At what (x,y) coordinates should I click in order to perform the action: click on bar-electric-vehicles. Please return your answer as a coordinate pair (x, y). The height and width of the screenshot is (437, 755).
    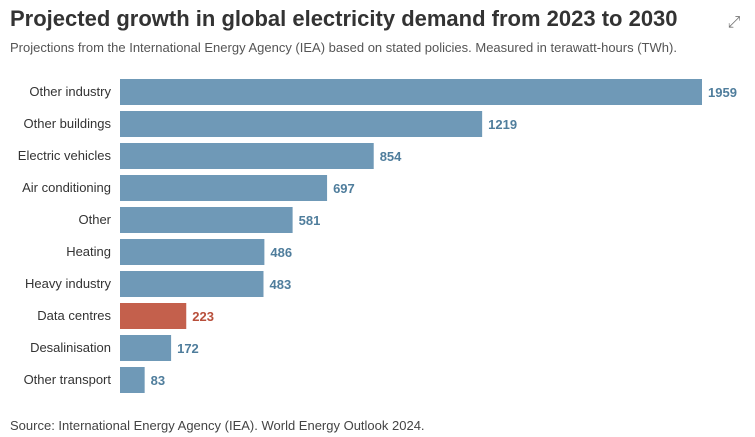
    Looking at the image, I should click on (247, 156).